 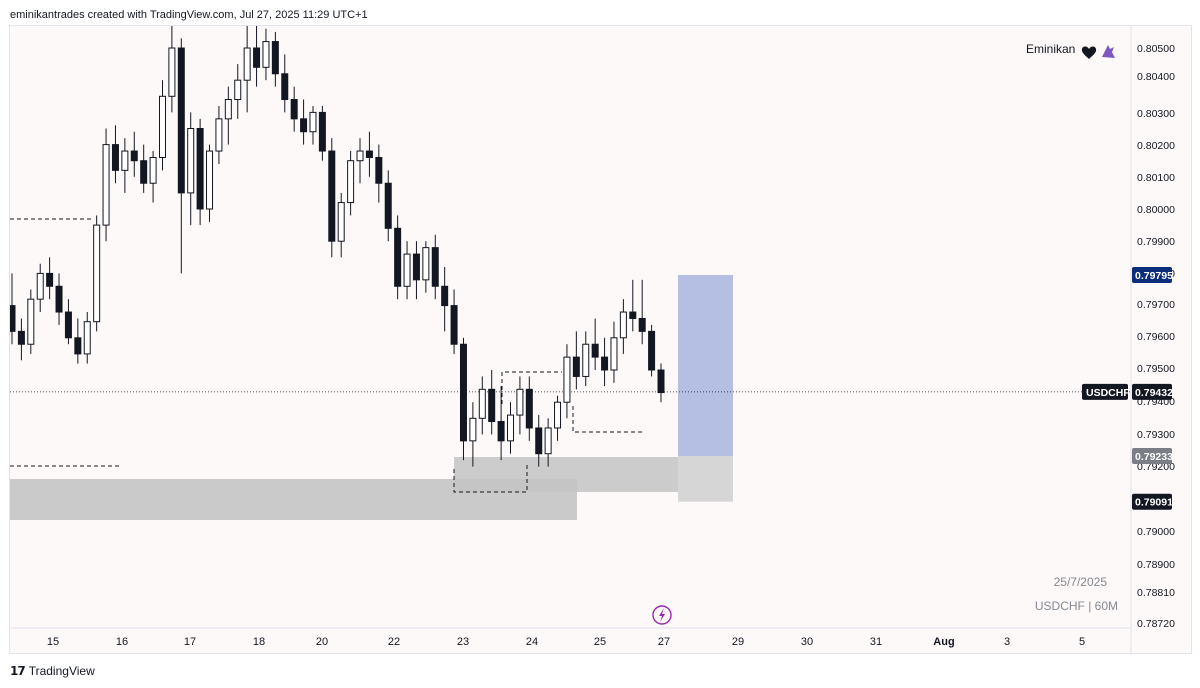 I want to click on symbol-label-box, so click(x=1105, y=391).